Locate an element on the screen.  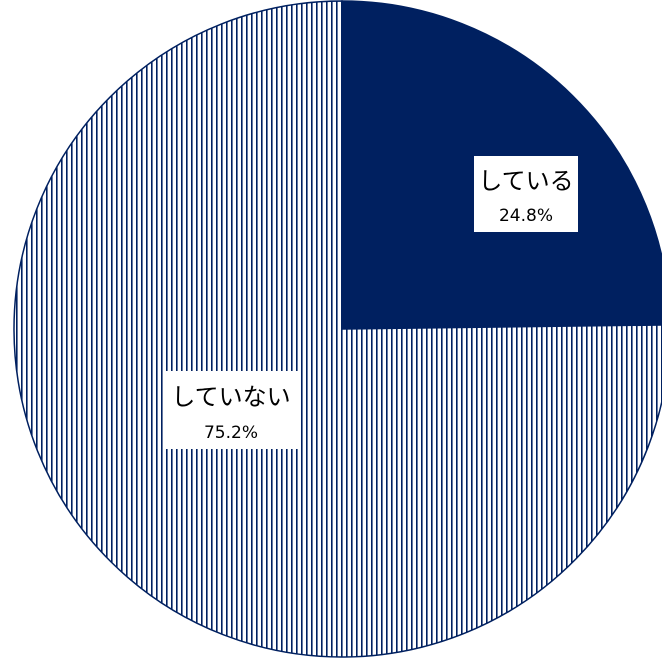
slice-label-shiteinai: していない 75.2% is located at coordinates (231, 410).